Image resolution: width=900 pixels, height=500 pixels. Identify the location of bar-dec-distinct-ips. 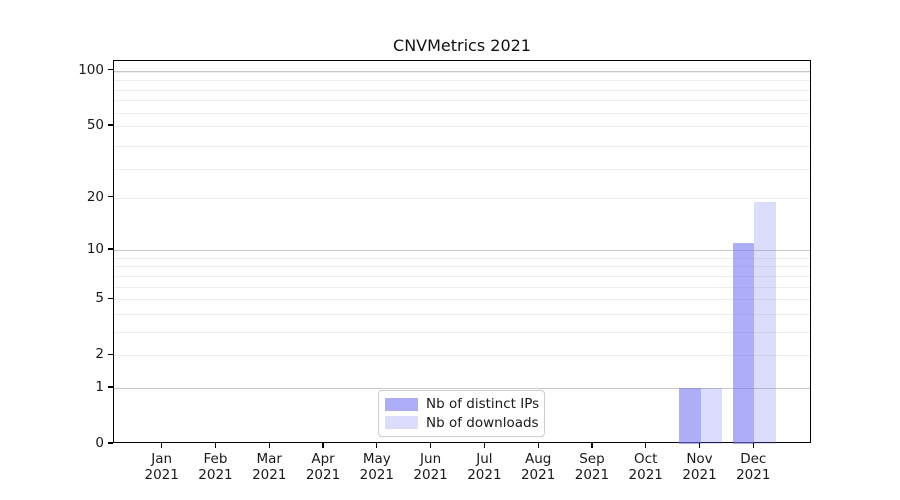
(743, 343).